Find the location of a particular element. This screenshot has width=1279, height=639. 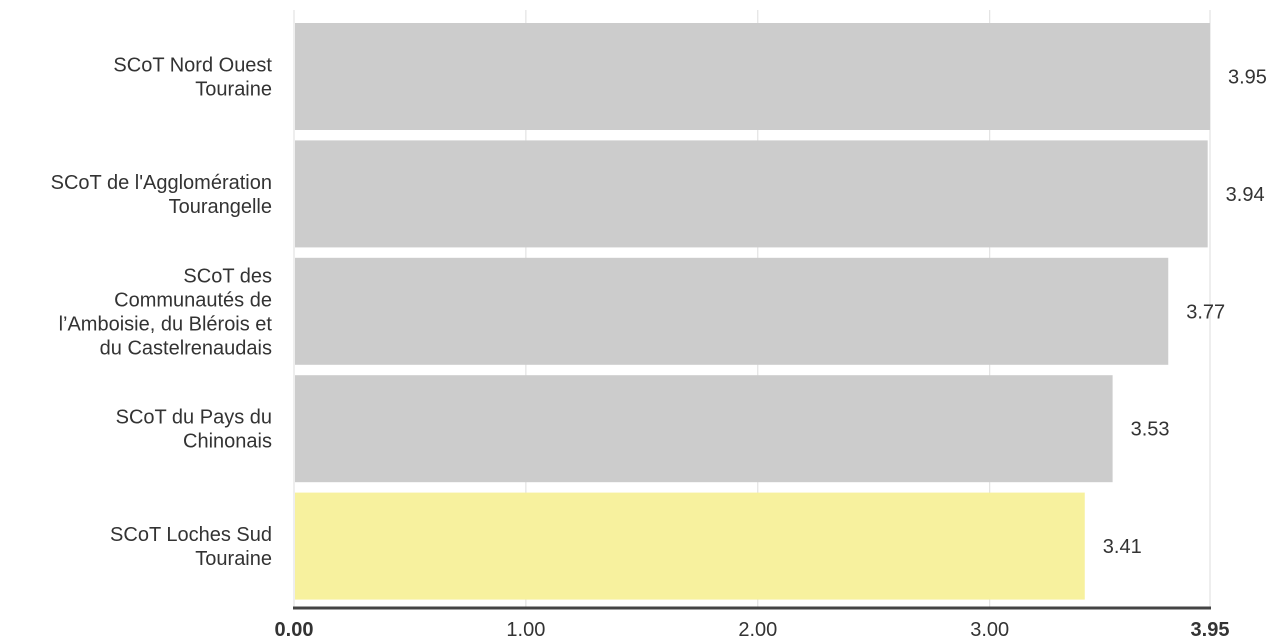

category-label: SCoT de l'Agglomération Tourangelle is located at coordinates (161, 195).